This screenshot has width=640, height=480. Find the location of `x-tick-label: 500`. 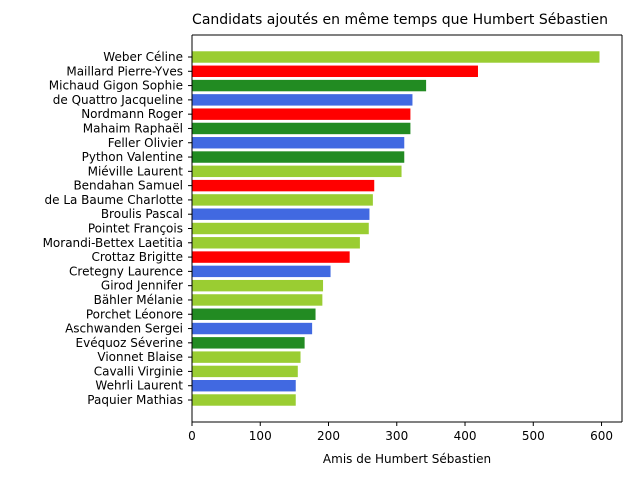

x-tick-label: 500 is located at coordinates (533, 436).